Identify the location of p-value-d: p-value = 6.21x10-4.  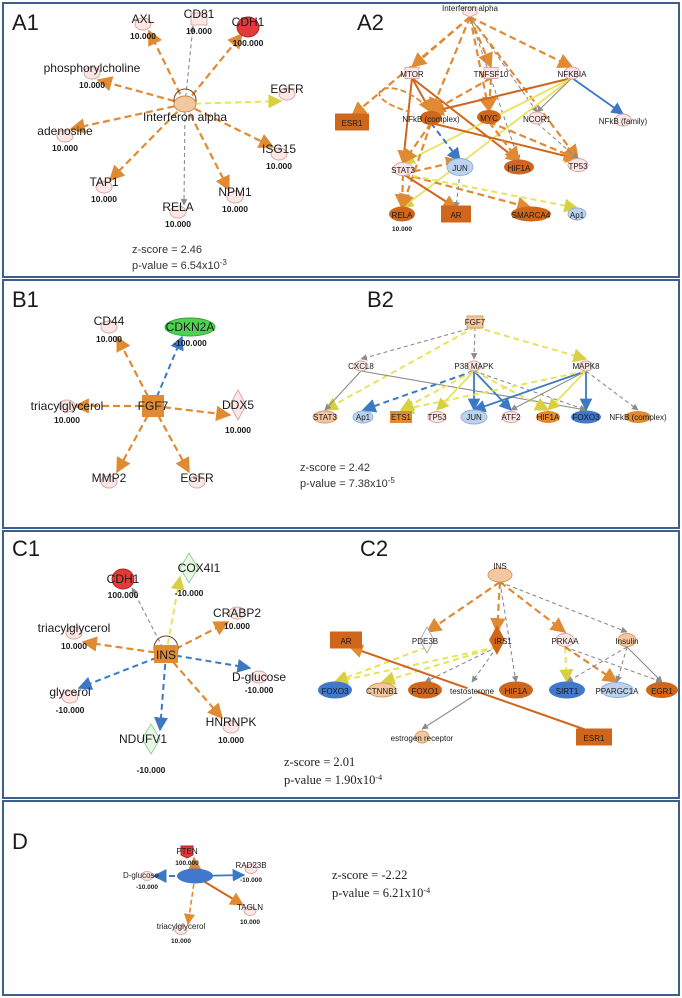
(381, 893).